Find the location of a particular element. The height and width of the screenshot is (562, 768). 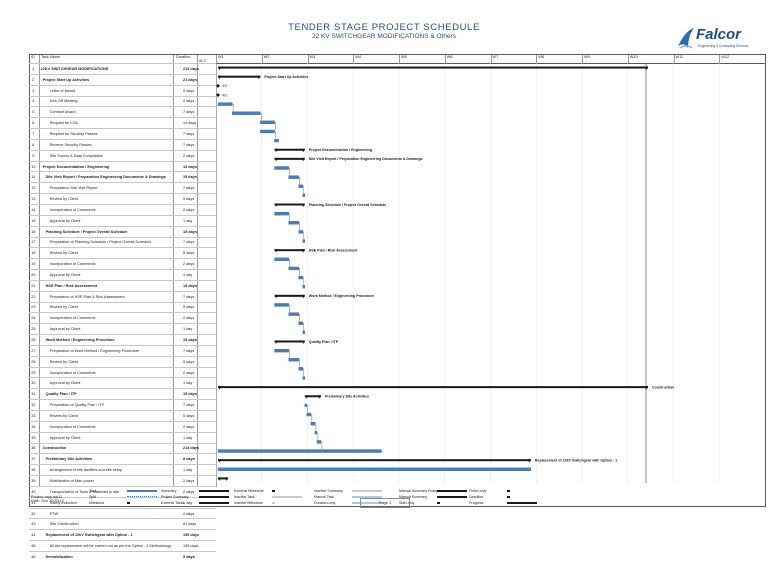

task-row: 39 Mobilization of Man-power 2 days is located at coordinates (122, 481).